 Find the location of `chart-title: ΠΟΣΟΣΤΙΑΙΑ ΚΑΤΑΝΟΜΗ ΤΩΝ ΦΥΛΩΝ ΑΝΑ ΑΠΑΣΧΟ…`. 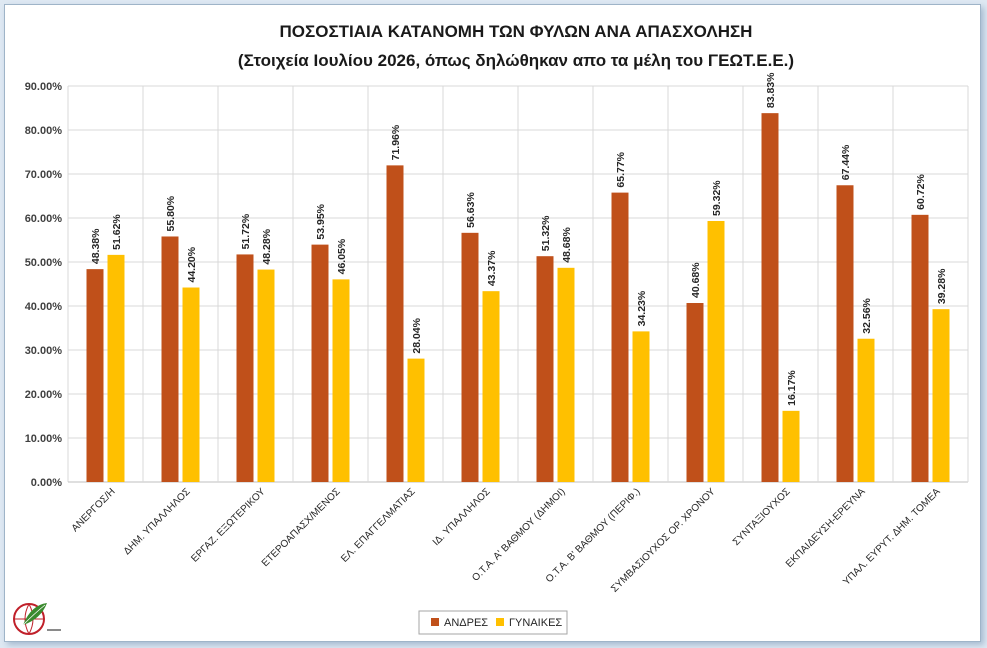

chart-title: ΠΟΣΟΣΤΙΑΙΑ ΚΑΤΑΝΟΜΗ ΤΩΝ ΦΥΛΩΝ ΑΝΑ ΑΠΑΣΧΟ… is located at coordinates (516, 31).